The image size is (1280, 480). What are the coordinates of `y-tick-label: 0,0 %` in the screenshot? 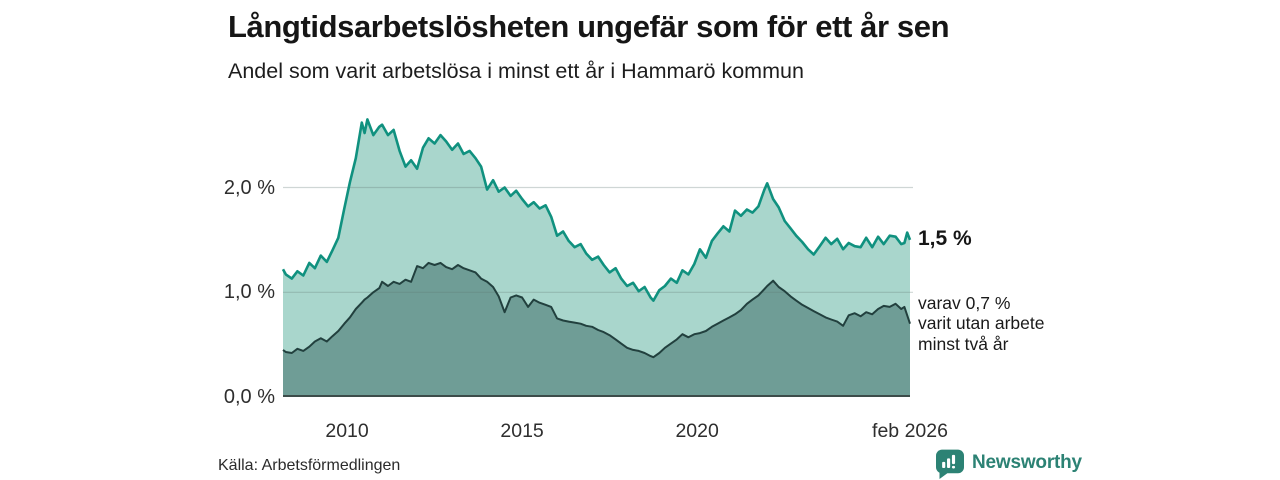 It's located at (249, 397).